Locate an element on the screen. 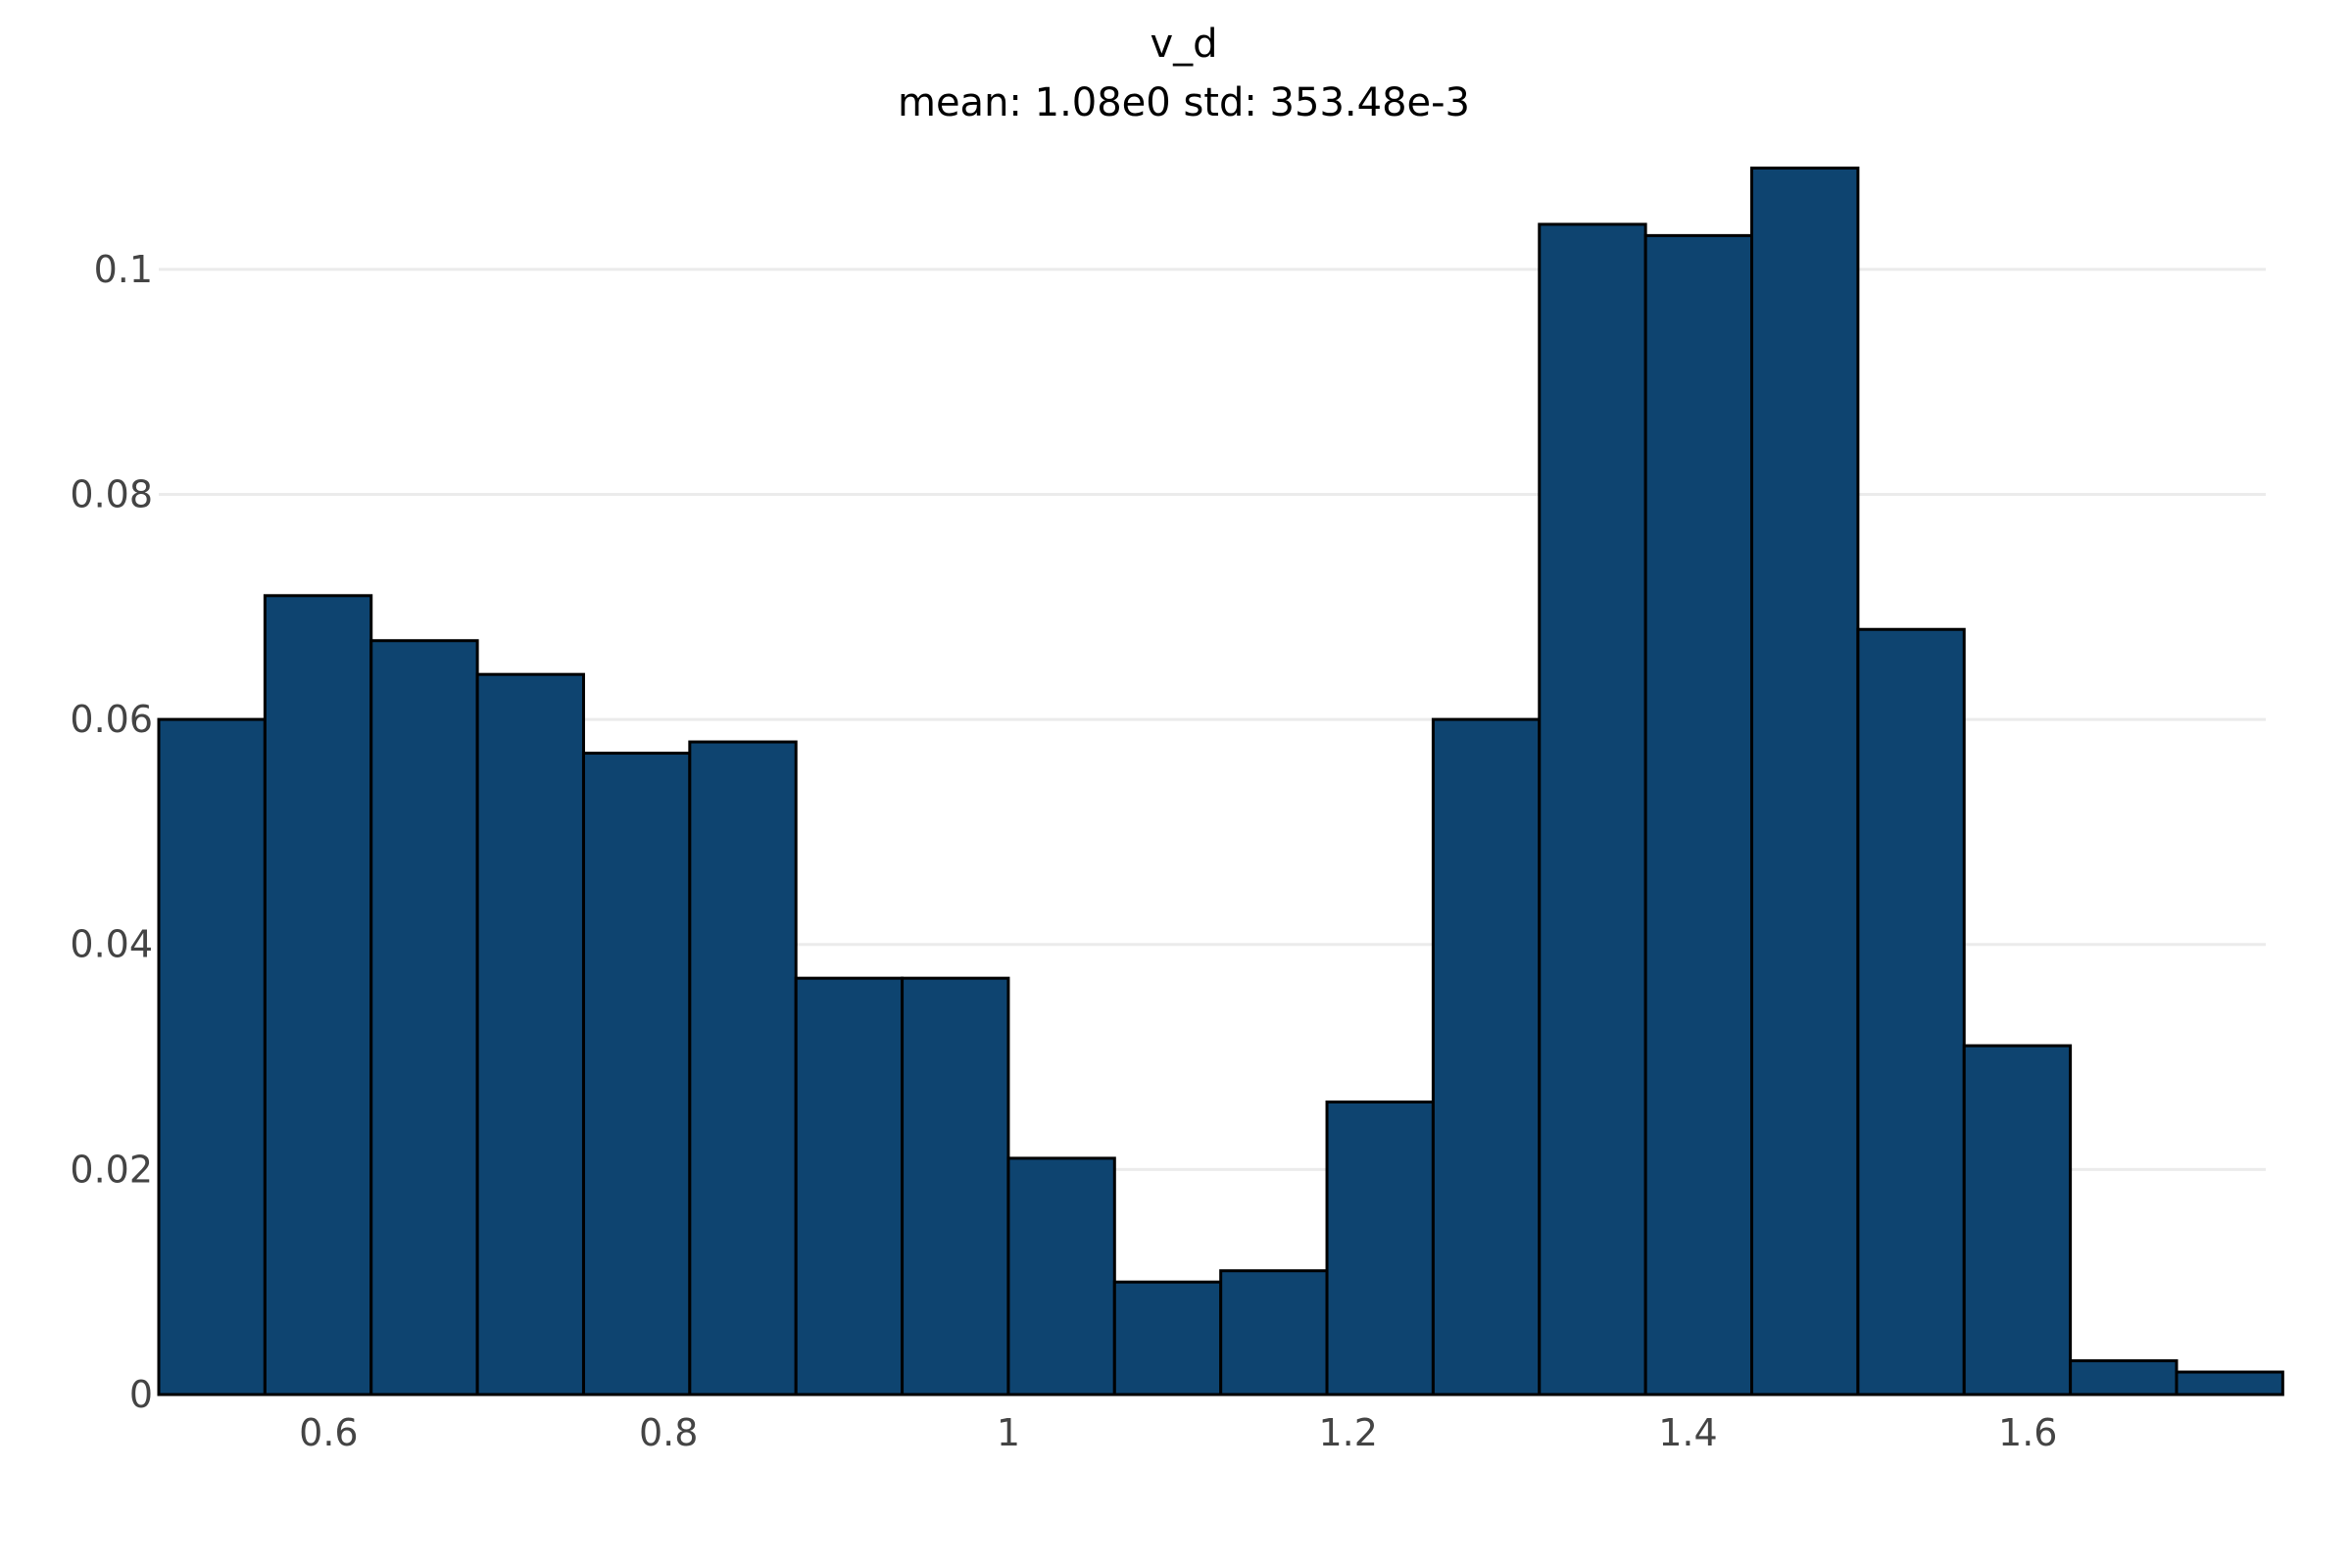 This screenshot has width=2352, height=1568. y-tick-label-3: 0.06 is located at coordinates (111, 720).